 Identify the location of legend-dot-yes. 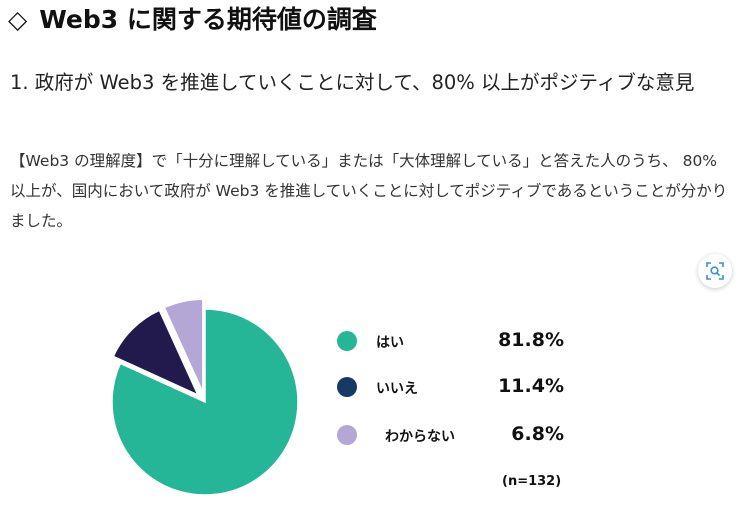
(347, 341).